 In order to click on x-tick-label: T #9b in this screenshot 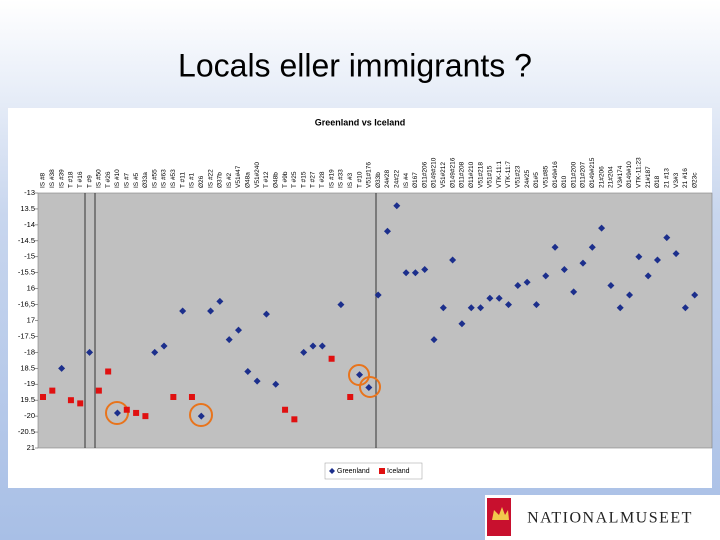, I will do `click(285, 179)`.